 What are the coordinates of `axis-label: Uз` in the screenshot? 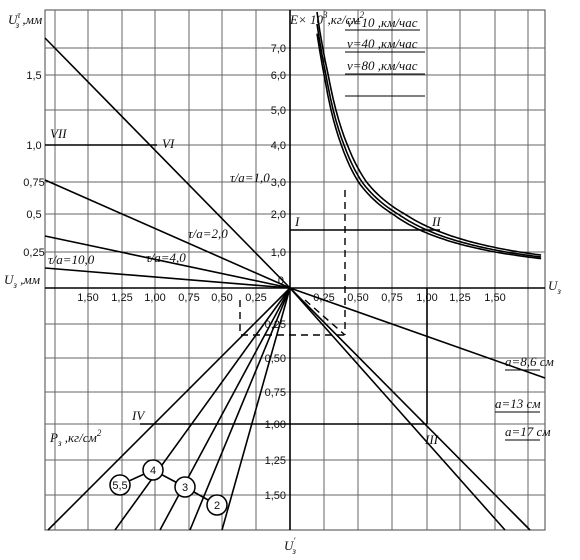 It's located at (554, 287).